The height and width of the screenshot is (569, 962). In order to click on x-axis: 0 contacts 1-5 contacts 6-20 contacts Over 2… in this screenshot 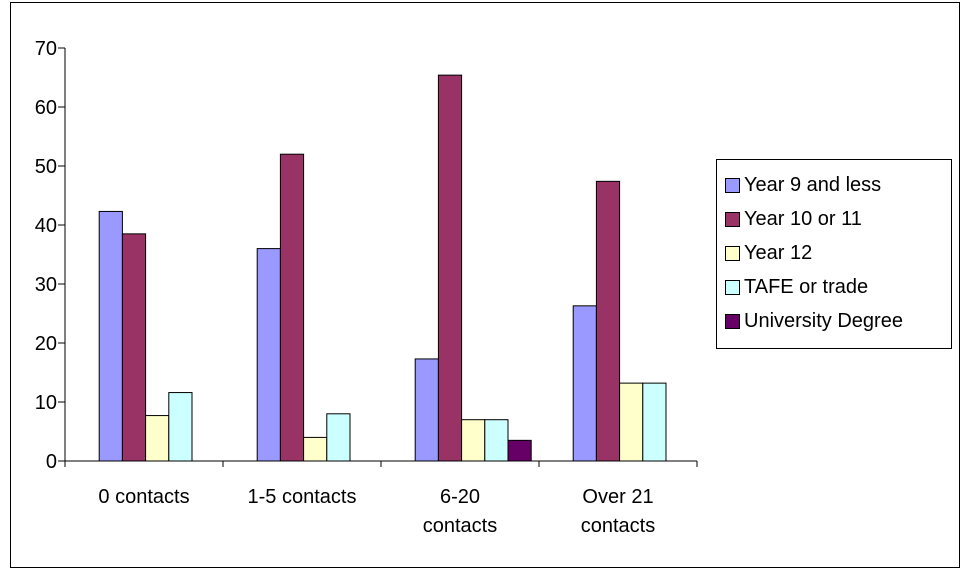, I will do `click(381, 498)`.